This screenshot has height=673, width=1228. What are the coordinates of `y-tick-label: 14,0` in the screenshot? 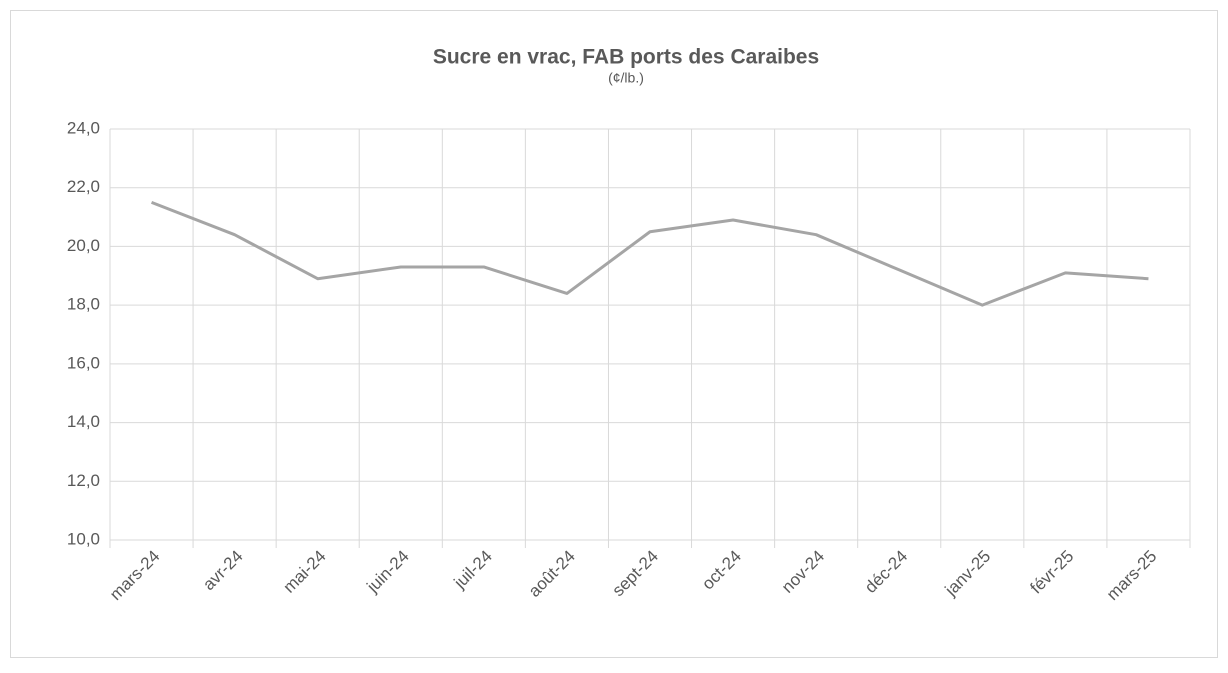 It's located at (83, 421).